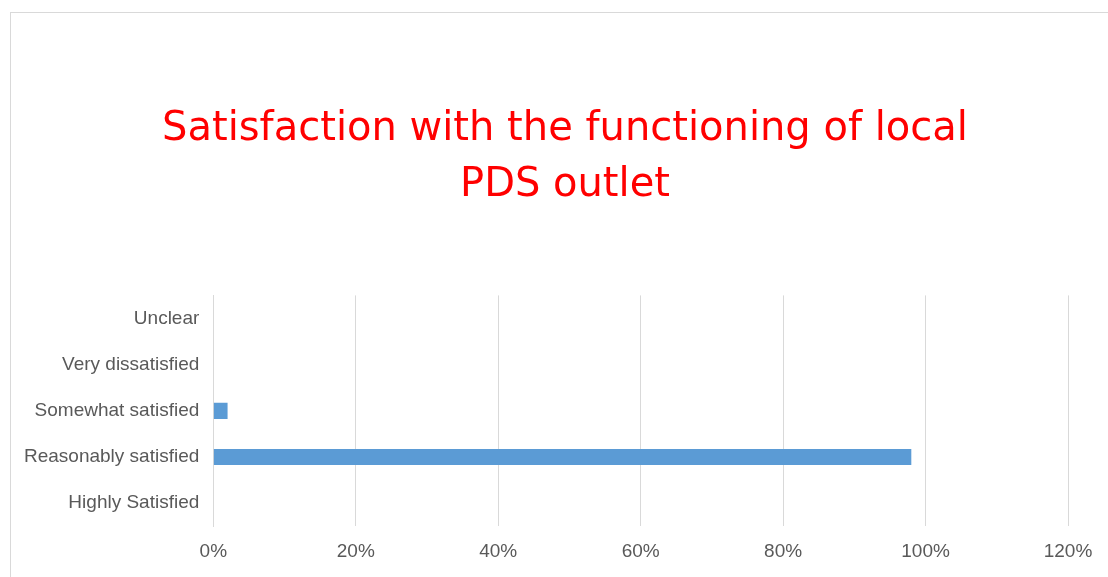 This screenshot has width=1108, height=577. Describe the element at coordinates (112, 456) in the screenshot. I see `y-tick-label: Reasonably satisfied` at that location.